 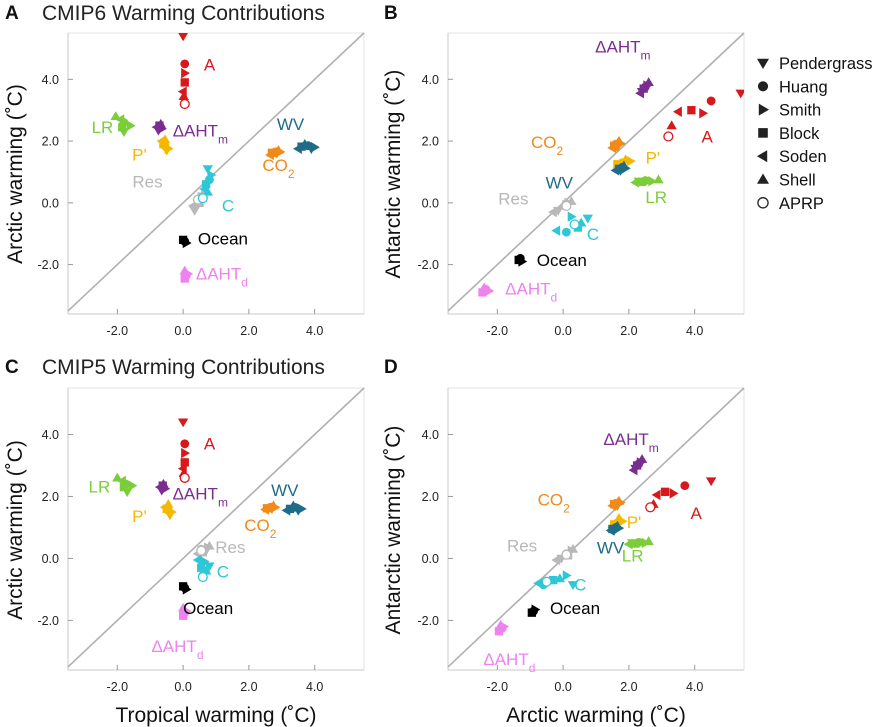 I want to click on panel-b-point-c-soden, so click(x=556, y=230).